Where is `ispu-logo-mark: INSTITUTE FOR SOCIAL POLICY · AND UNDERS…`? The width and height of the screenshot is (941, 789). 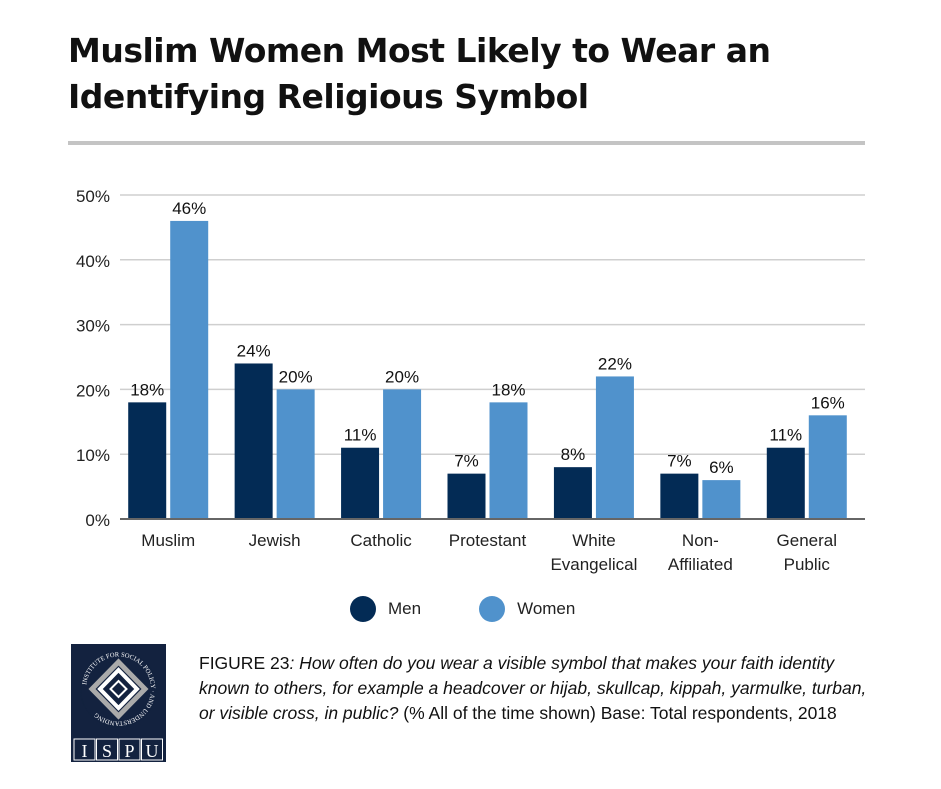
ispu-logo-mark: INSTITUTE FOR SOCIAL POLICY · AND UNDERS… is located at coordinates (118, 706).